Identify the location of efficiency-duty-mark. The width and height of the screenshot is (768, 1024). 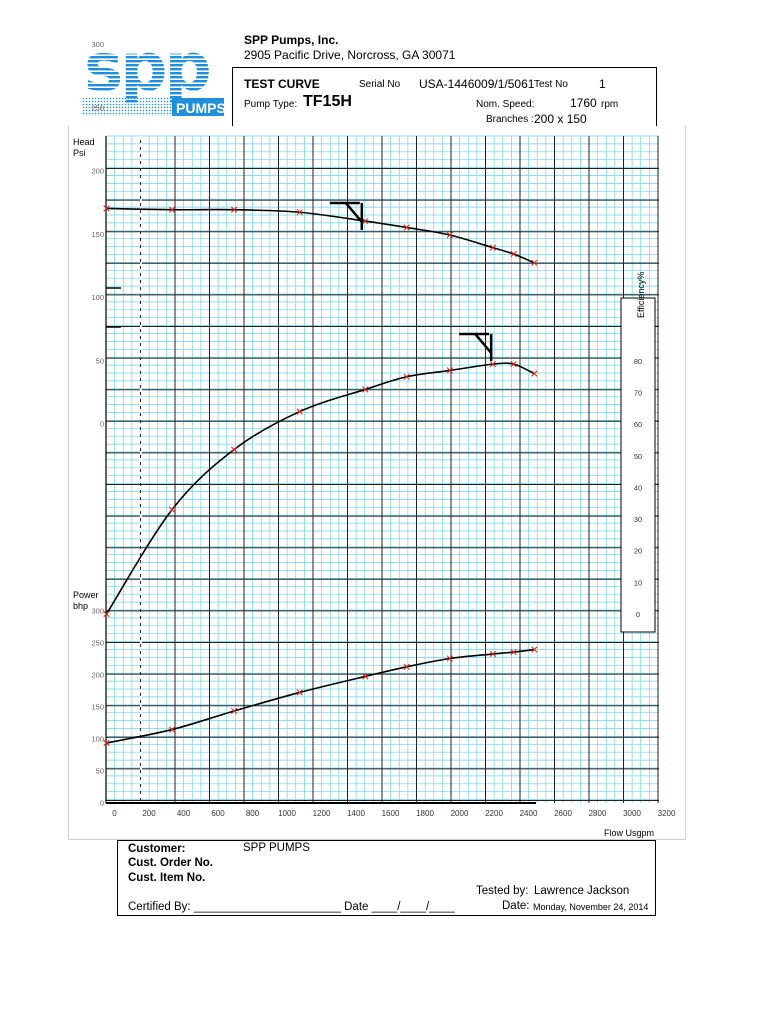
(476, 346).